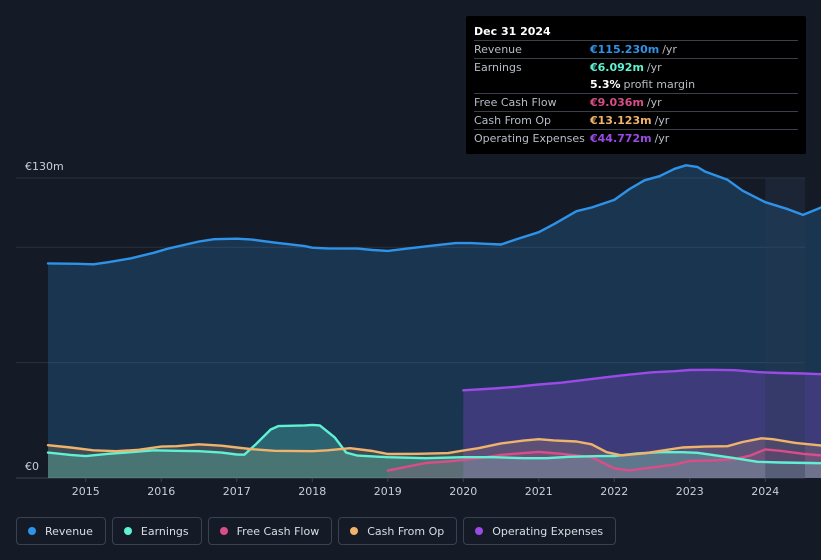 The width and height of the screenshot is (821, 560). Describe the element at coordinates (548, 531) in the screenshot. I see `legend-label: Operating Expenses` at that location.